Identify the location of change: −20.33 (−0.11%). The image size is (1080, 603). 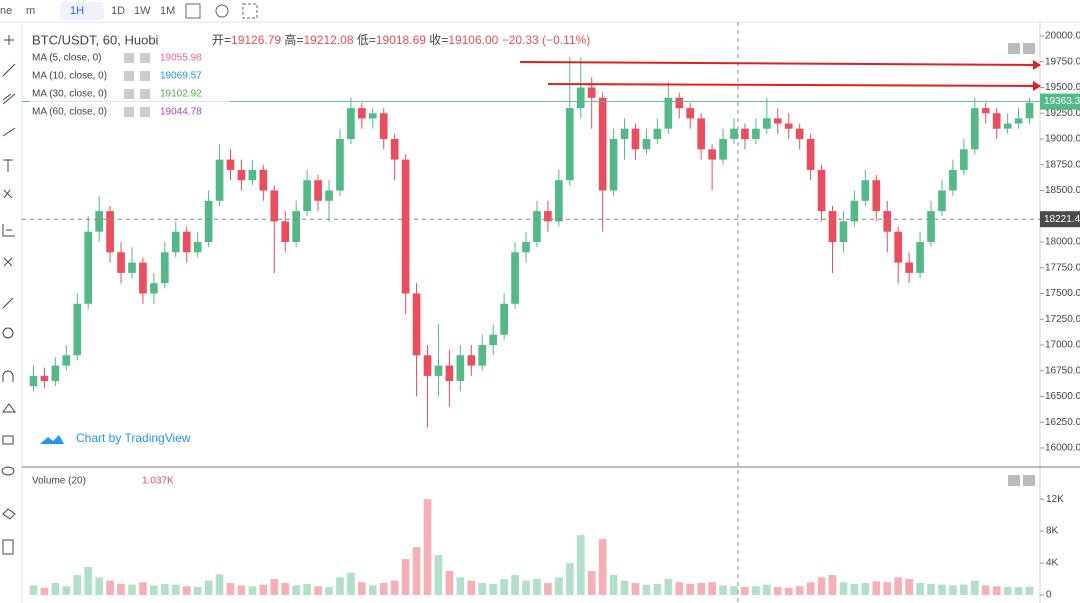
(546, 40).